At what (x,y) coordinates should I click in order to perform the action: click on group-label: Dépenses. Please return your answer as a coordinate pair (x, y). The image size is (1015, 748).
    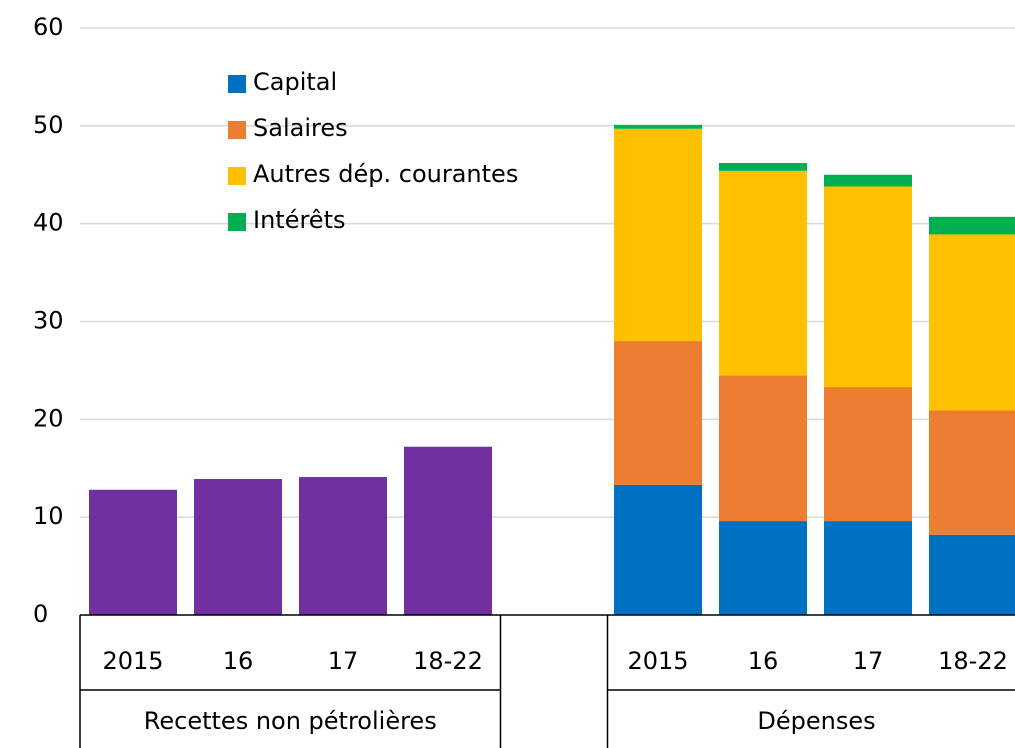
    Looking at the image, I should click on (816, 721).